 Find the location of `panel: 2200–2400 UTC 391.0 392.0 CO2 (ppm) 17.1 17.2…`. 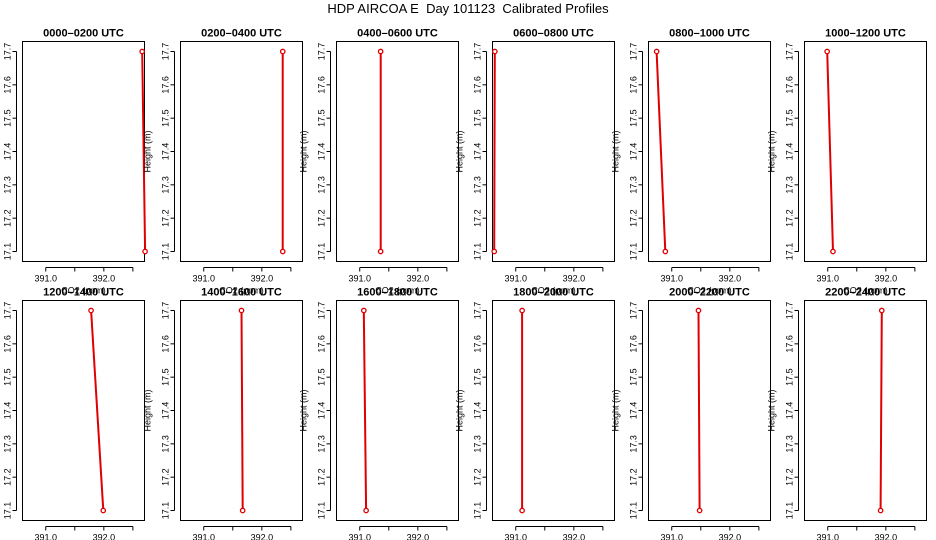

panel: 2200–2400 UTC 391.0 392.0 CO2 (ppm) 17.1 17.2… is located at coordinates (847, 413).